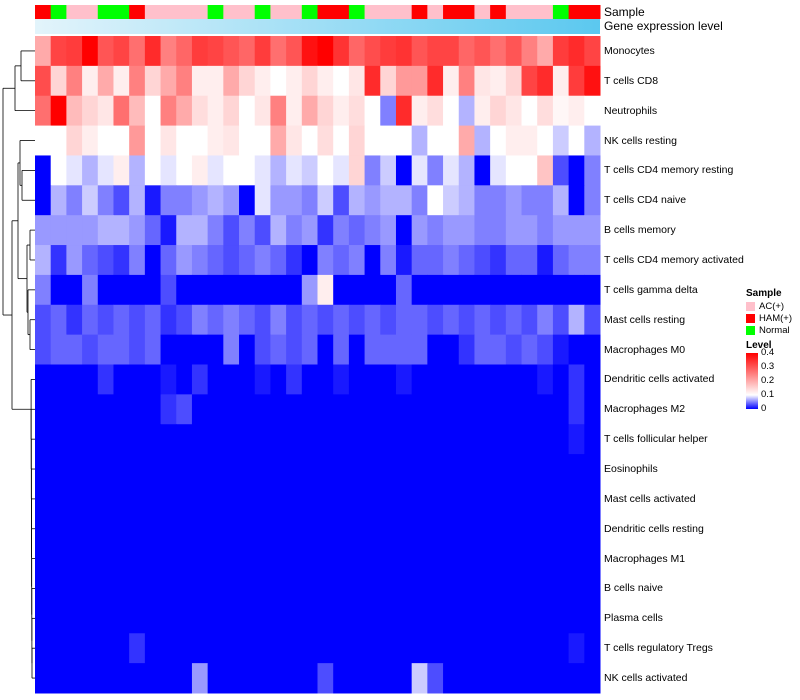 This screenshot has width=800, height=700. What do you see at coordinates (631, 80) in the screenshot?
I see `row-label: T cells CD8` at bounding box center [631, 80].